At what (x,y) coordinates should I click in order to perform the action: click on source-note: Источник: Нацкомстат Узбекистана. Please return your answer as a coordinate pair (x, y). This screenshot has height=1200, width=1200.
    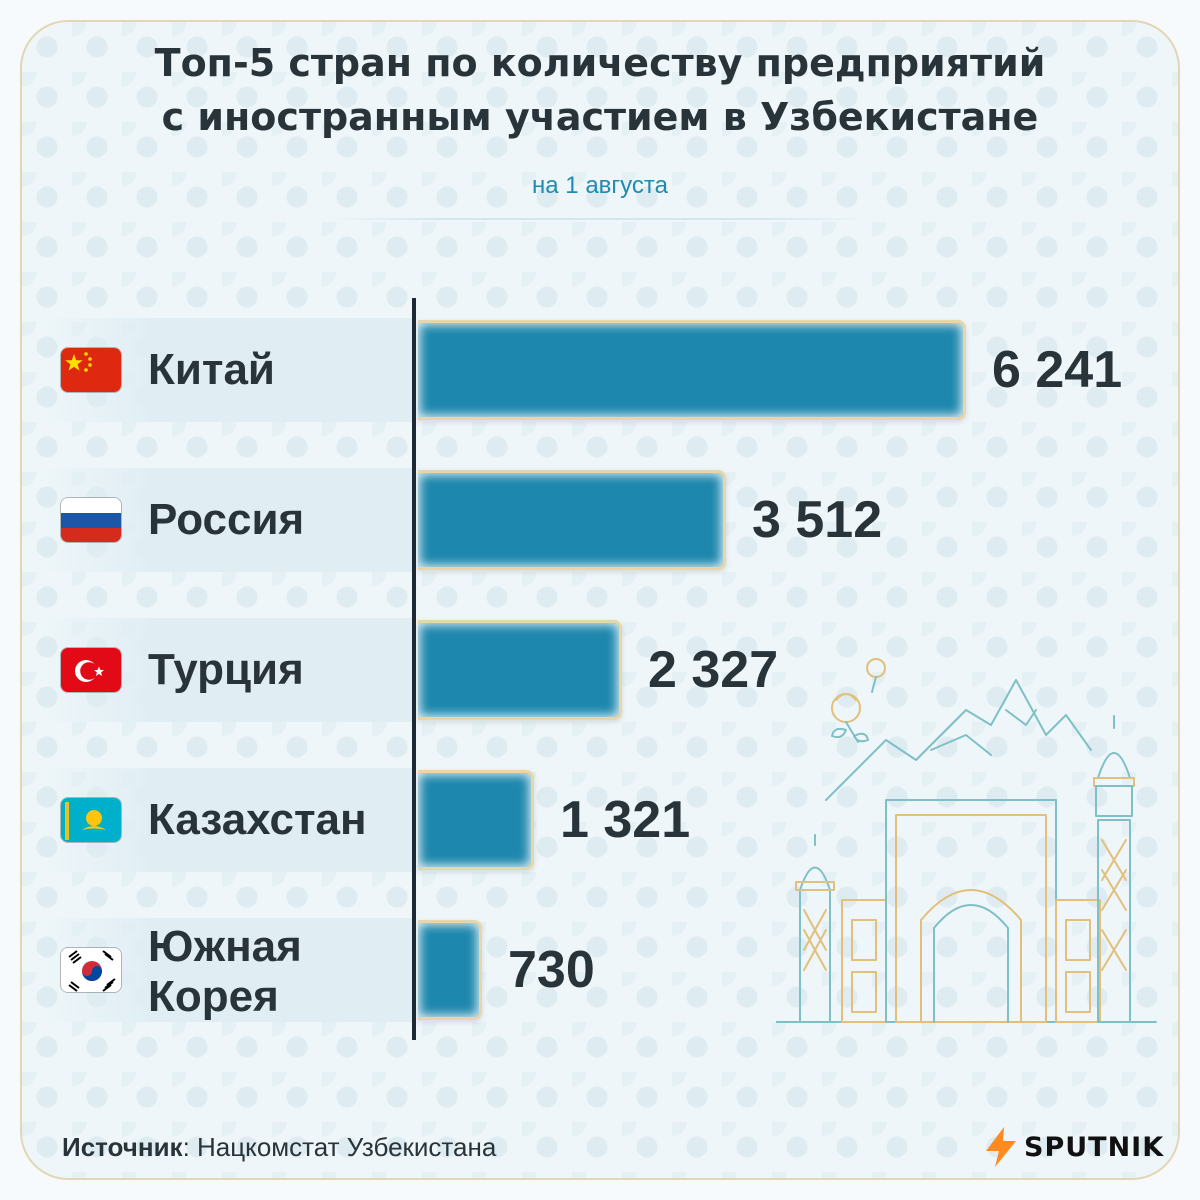
    Looking at the image, I should click on (279, 1147).